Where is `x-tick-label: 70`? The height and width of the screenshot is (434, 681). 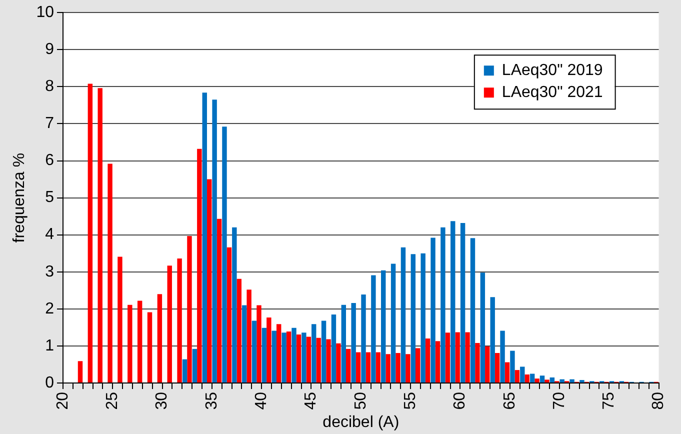 x-tick-label: 70 is located at coordinates (559, 401).